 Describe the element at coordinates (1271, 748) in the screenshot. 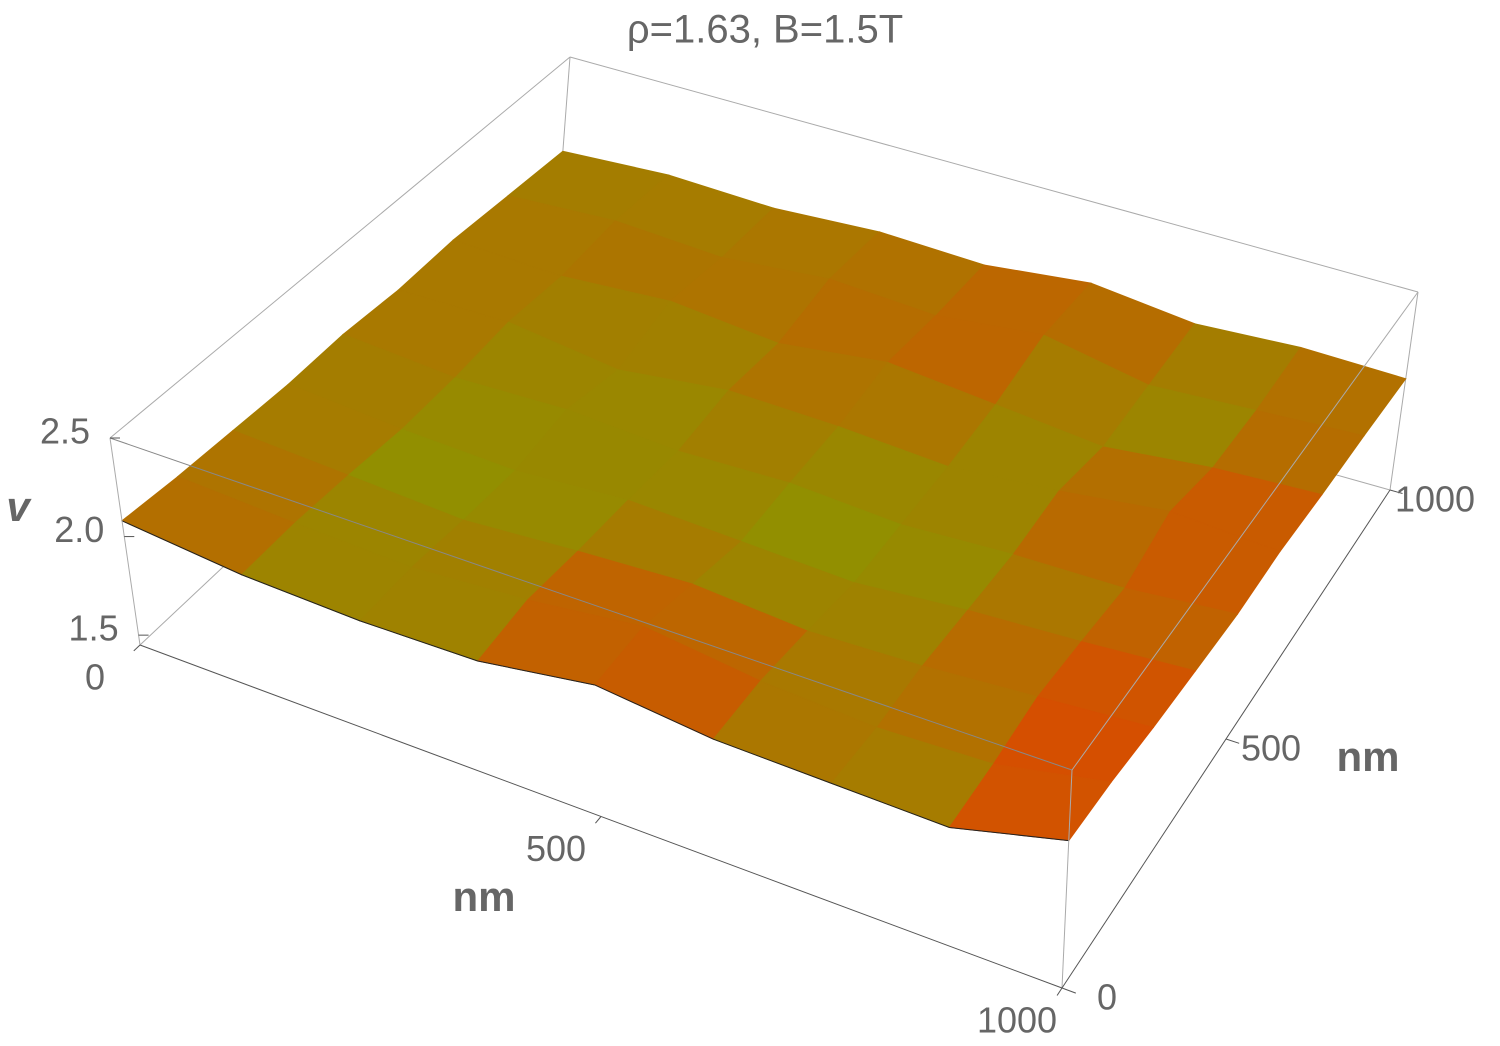

I see `y-tick-label: 500` at that location.